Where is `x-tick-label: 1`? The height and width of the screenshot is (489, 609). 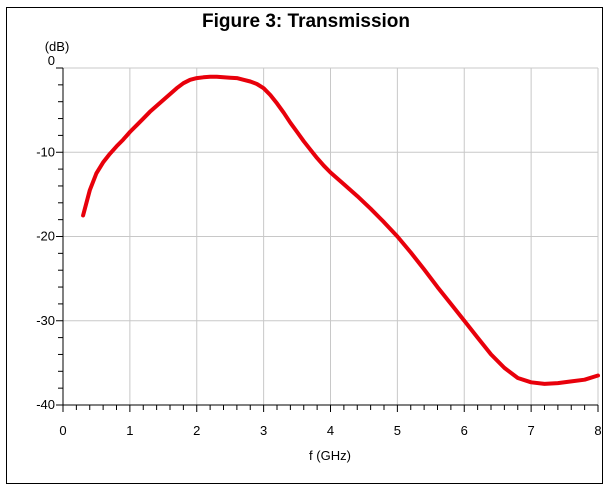 x-tick-label: 1 is located at coordinates (129, 430).